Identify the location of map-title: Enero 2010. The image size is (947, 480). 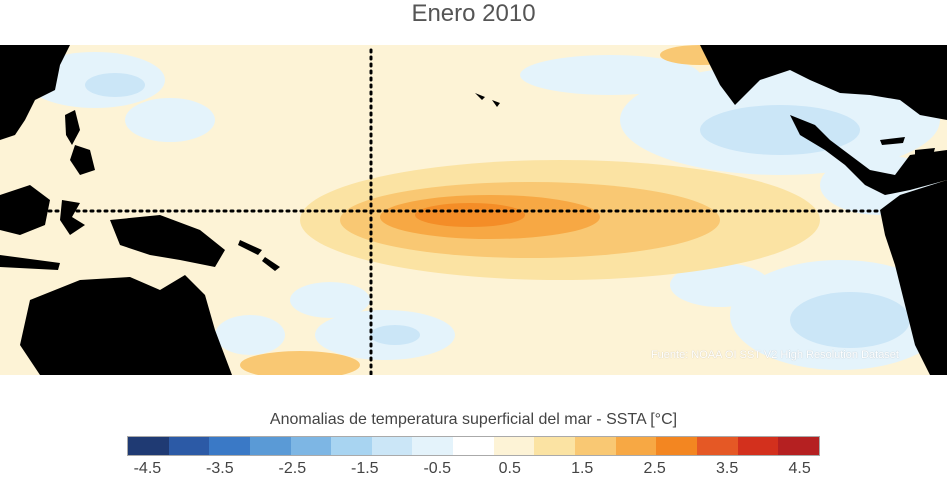
(473, 13).